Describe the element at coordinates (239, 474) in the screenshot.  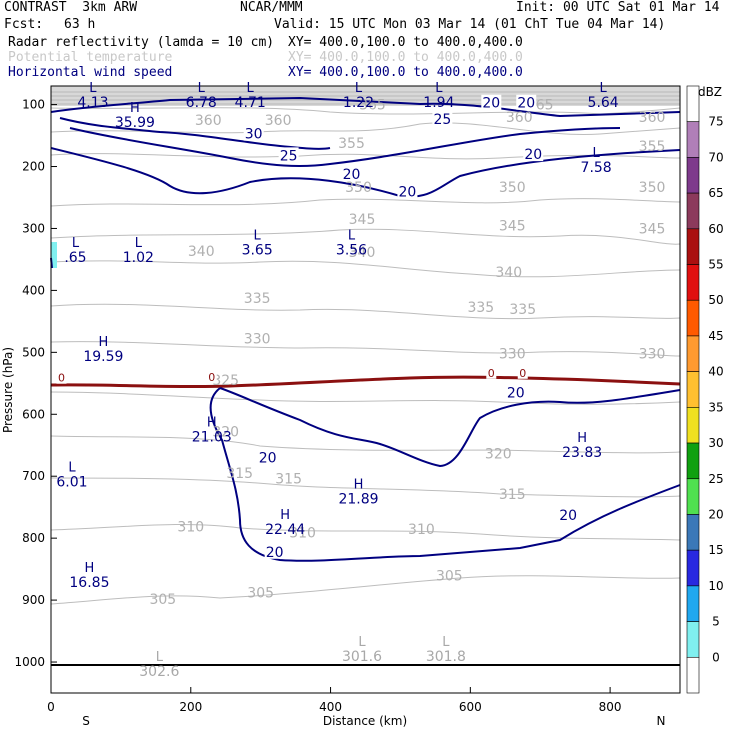
I see `theta-label-26: 315` at that location.